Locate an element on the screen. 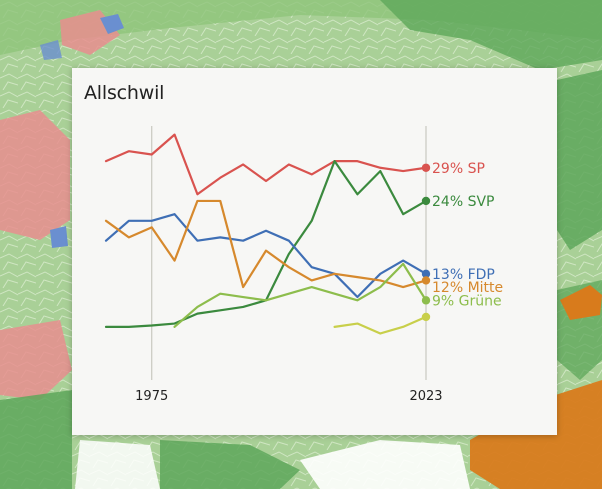 This screenshot has height=489, width=602. series-line-mitte is located at coordinates (266, 244).